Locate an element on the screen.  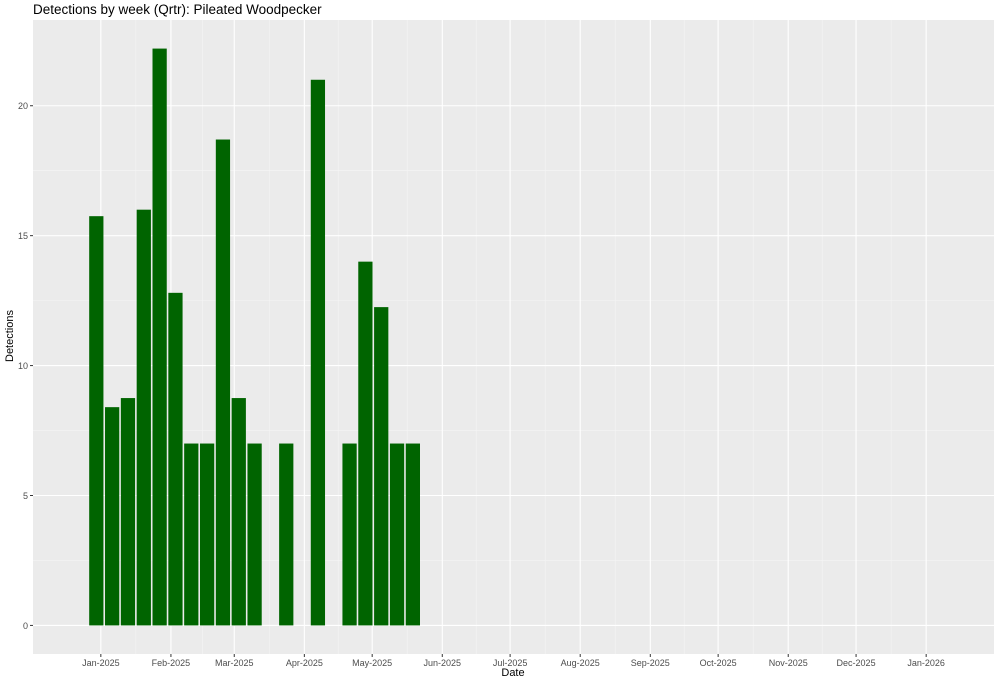
x-tick-label: Jul-2025 is located at coordinates (510, 663).